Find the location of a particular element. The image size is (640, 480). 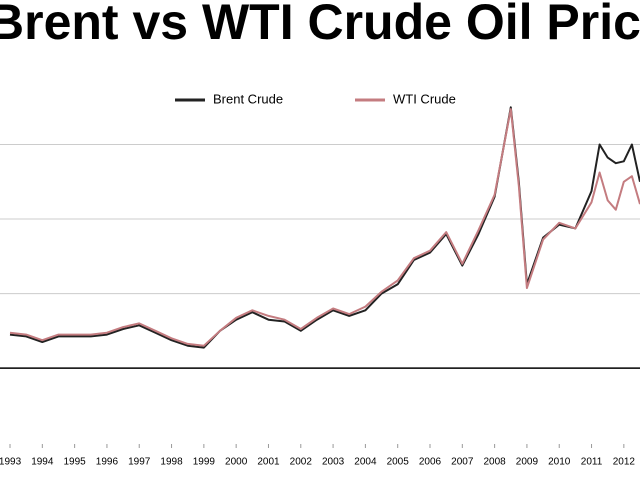

x-tick-label: 2000 is located at coordinates (236, 462).